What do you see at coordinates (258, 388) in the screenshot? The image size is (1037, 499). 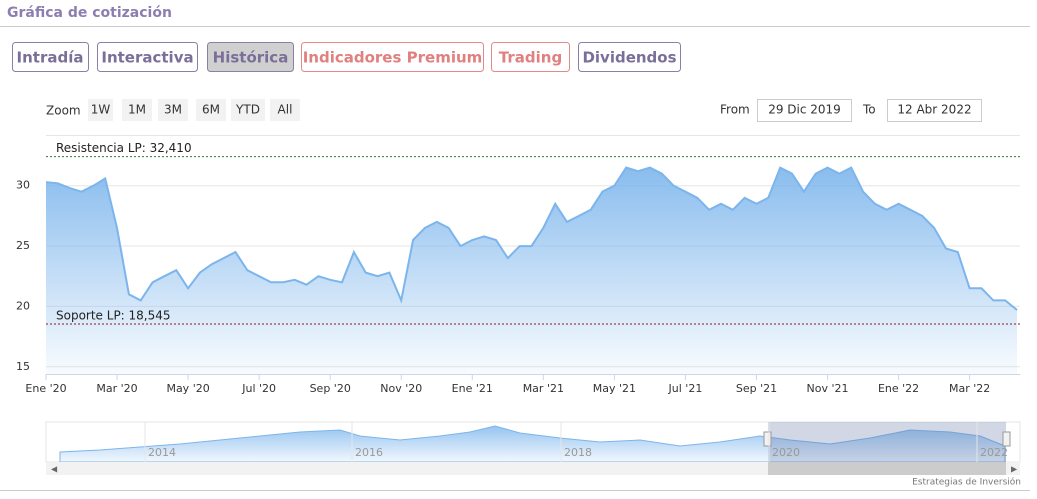 I see `x-tick-label: Jul '20` at bounding box center [258, 388].